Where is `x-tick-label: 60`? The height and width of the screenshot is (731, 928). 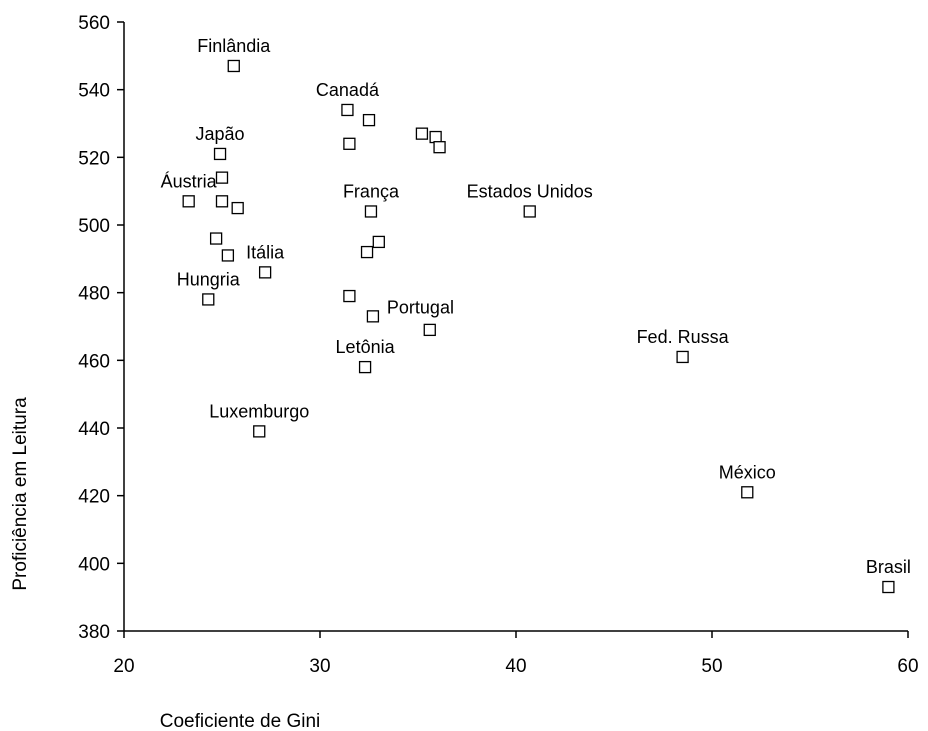
x-tick-label: 60 is located at coordinates (907, 666).